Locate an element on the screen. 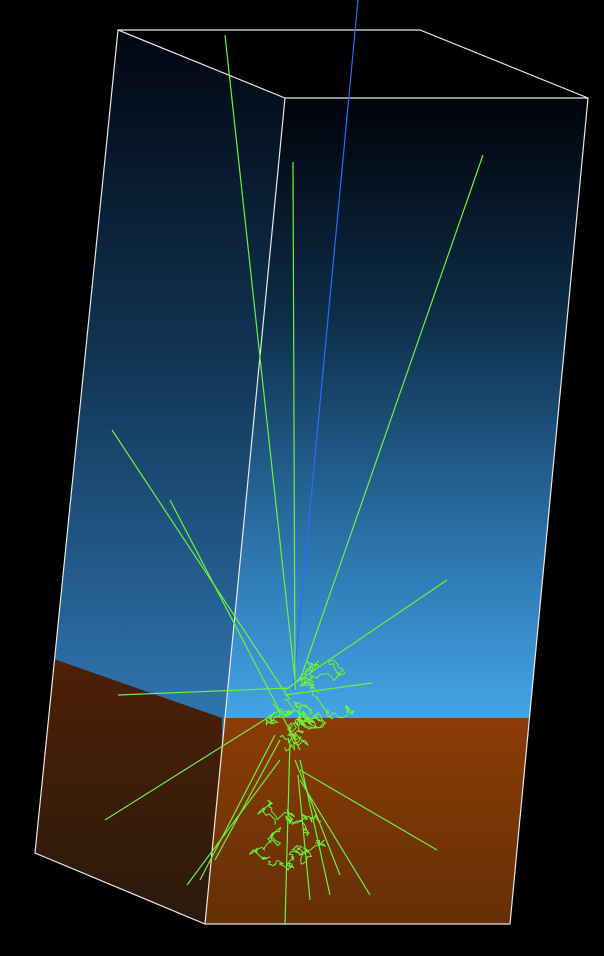  primary-track is located at coordinates (325, 345).